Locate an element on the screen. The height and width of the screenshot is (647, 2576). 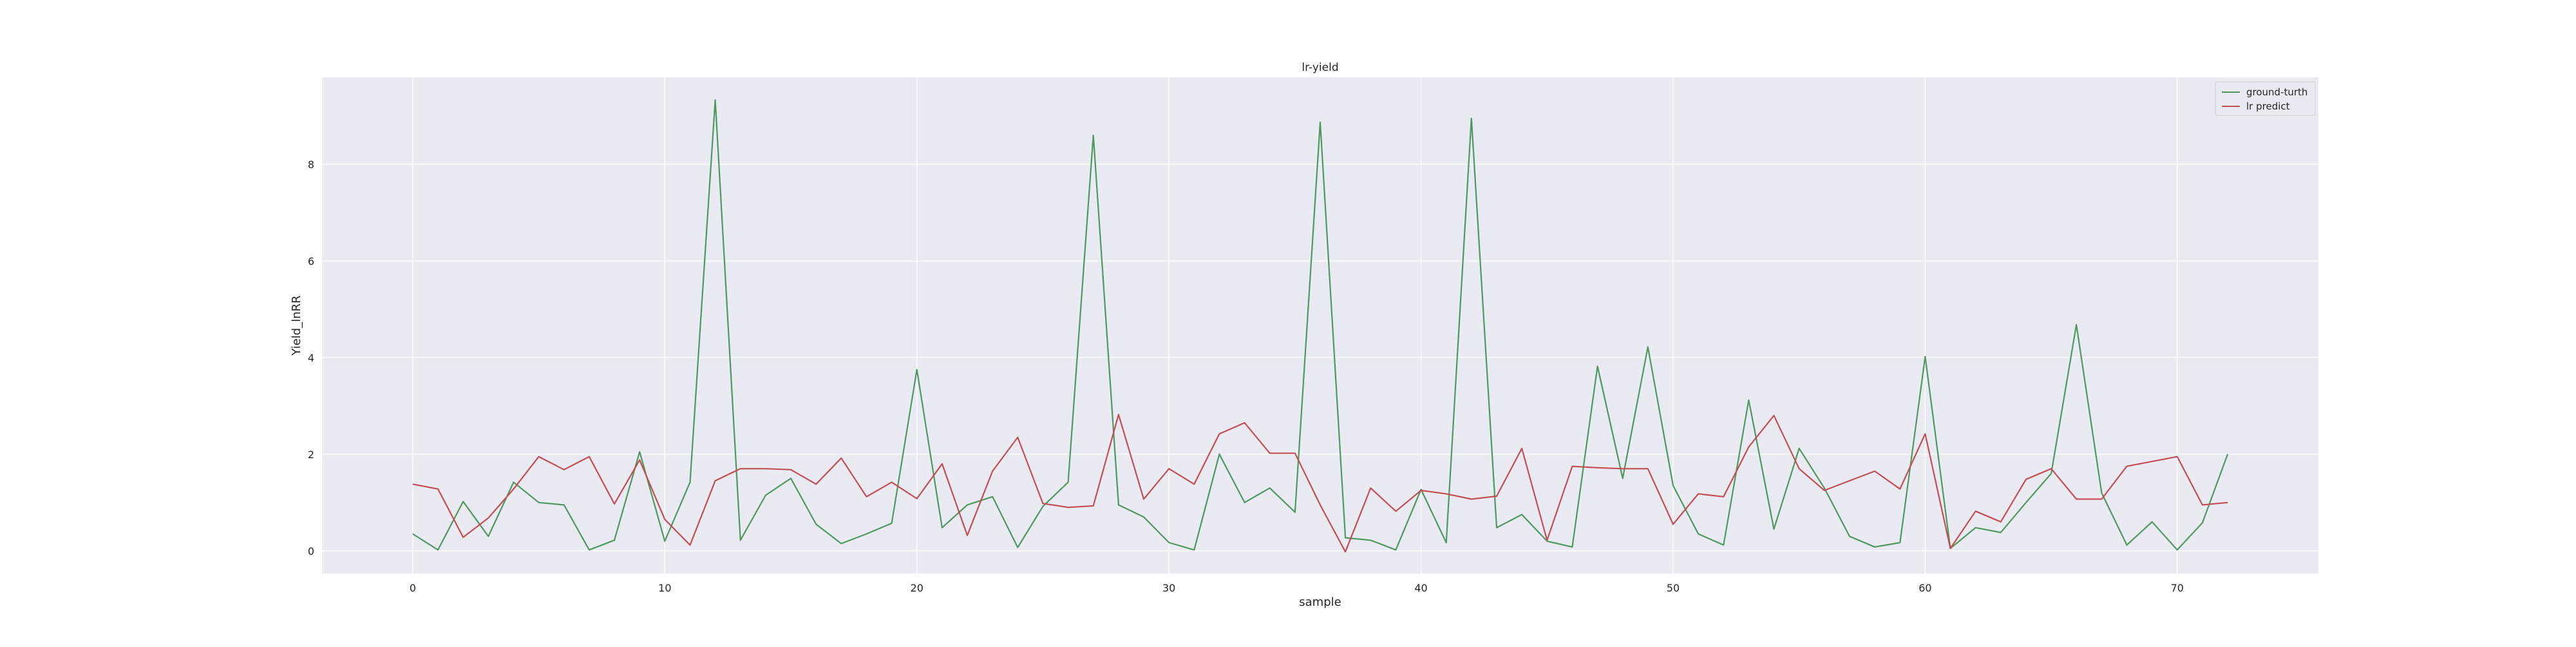
x-tick-label: 10 is located at coordinates (664, 588).